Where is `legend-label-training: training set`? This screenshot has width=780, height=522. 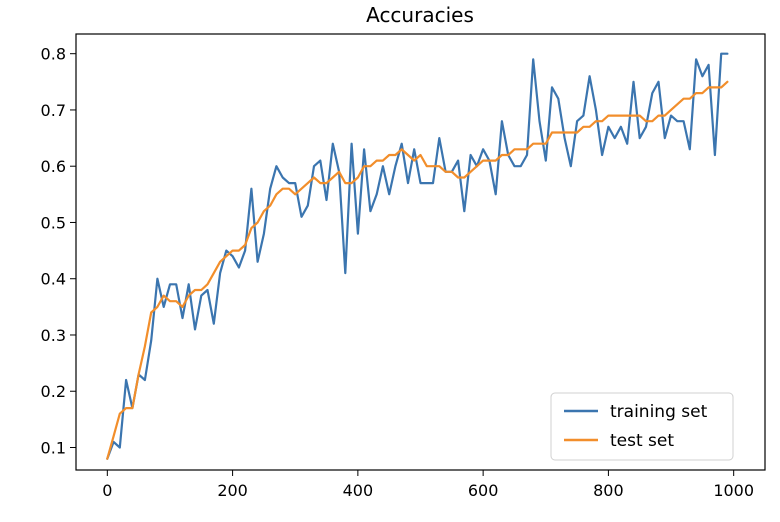
legend-label-training: training set is located at coordinates (659, 412).